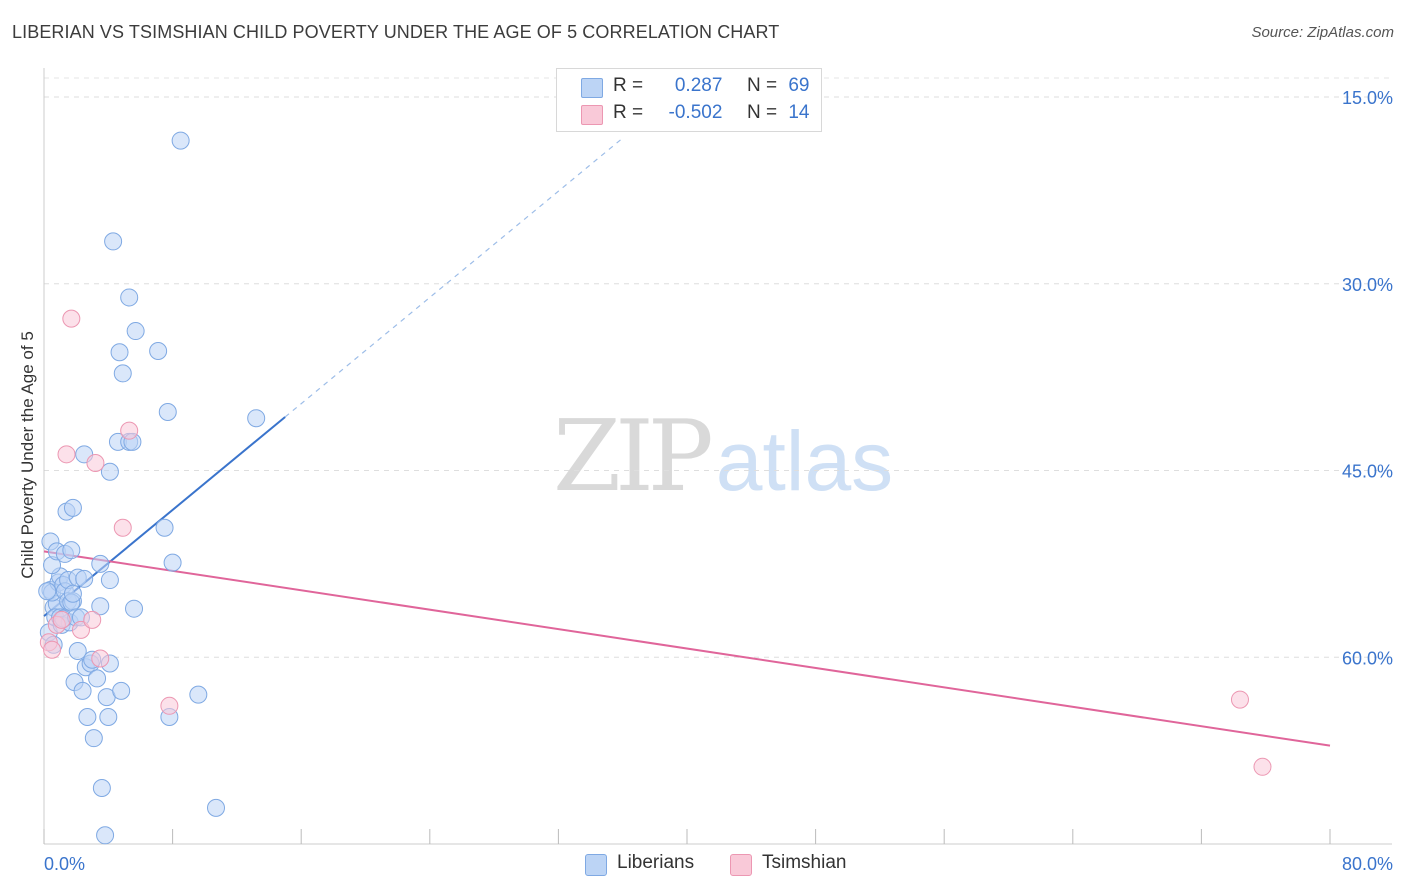  Describe the element at coordinates (804, 461) in the screenshot. I see `watermark-atlas: atlas` at that location.